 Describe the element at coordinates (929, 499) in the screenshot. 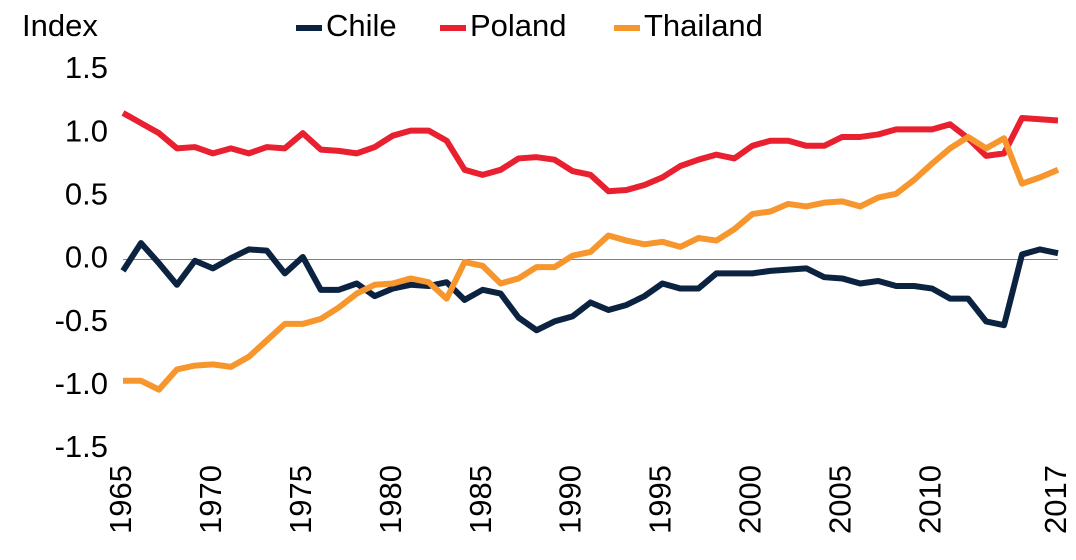

I see `x-tick-label: 2010` at that location.